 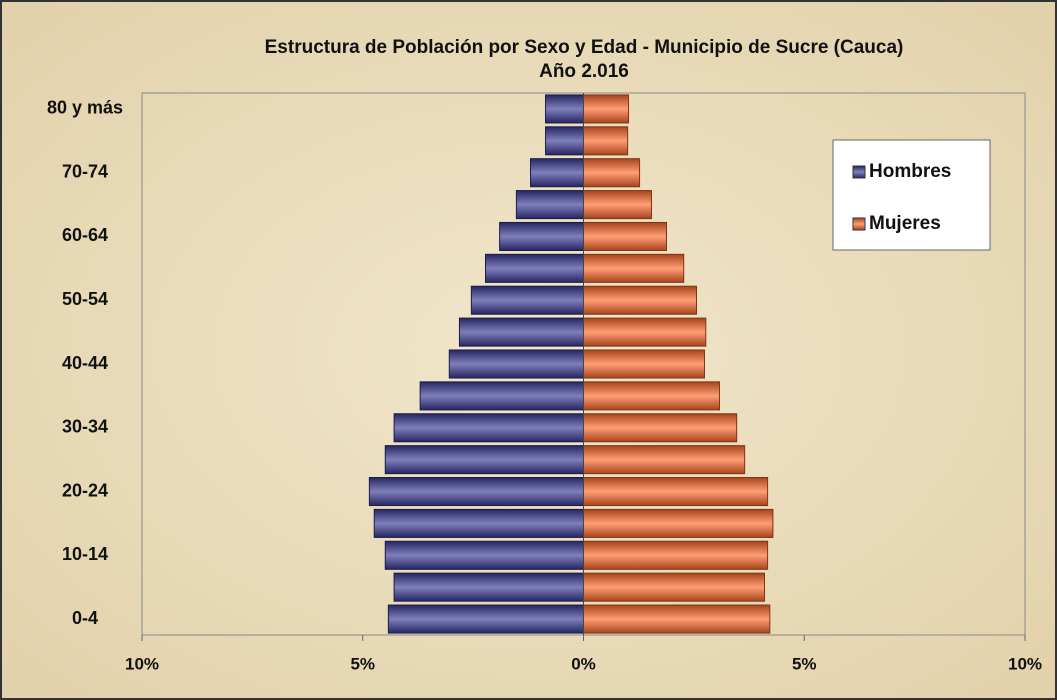 I want to click on y-tick-label: 0-4, so click(x=85, y=618).